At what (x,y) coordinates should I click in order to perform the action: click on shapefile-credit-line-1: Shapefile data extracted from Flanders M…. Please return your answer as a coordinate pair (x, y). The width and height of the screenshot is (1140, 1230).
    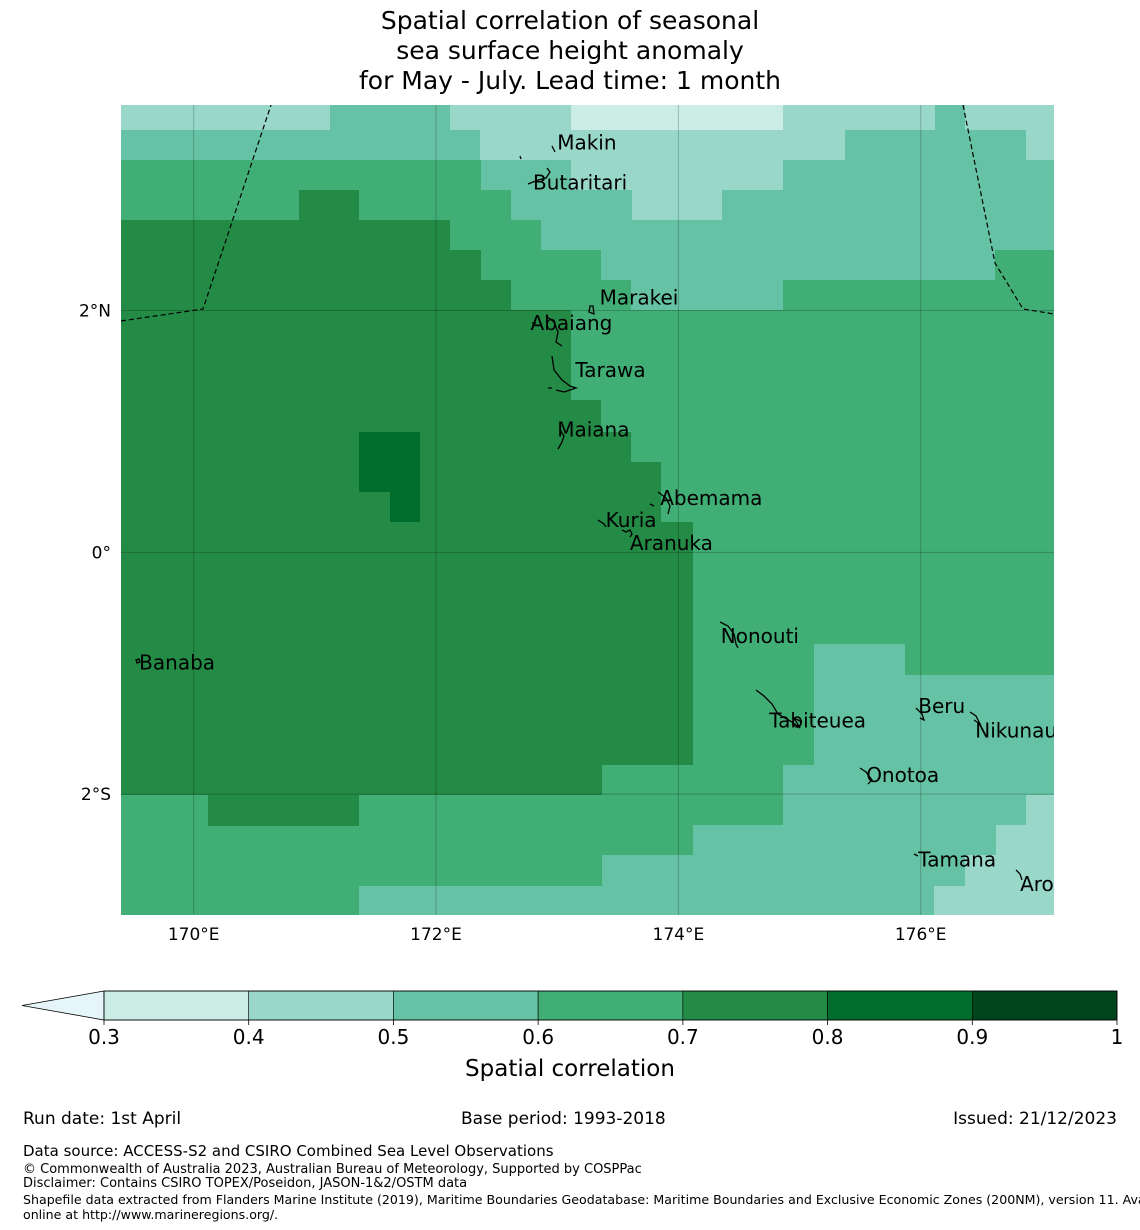
    Looking at the image, I should click on (581, 1199).